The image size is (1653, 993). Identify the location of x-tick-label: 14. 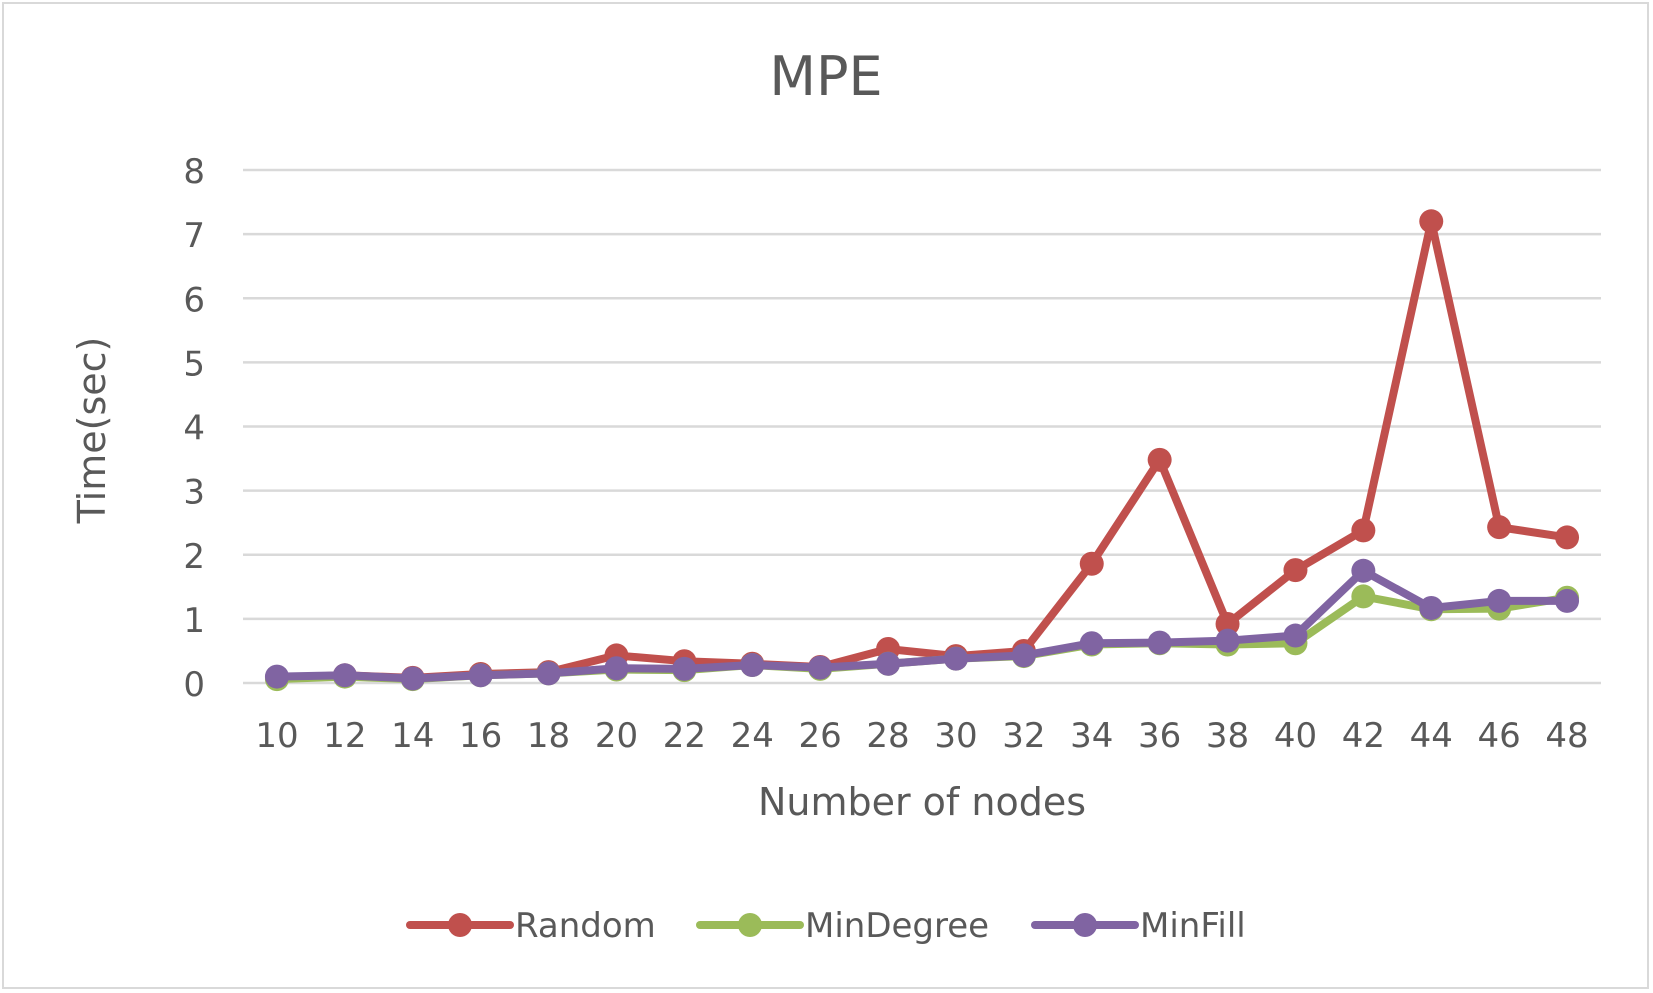
(412, 736).